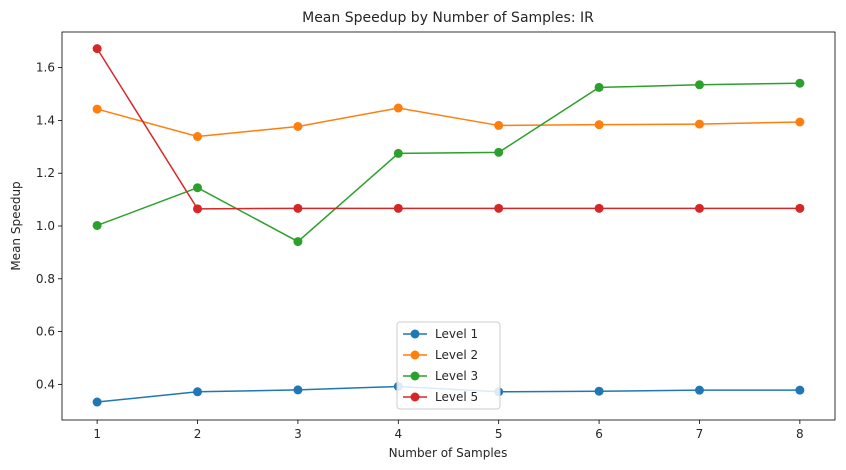  Describe the element at coordinates (599, 434) in the screenshot. I see `x-tick-label: 6` at that location.